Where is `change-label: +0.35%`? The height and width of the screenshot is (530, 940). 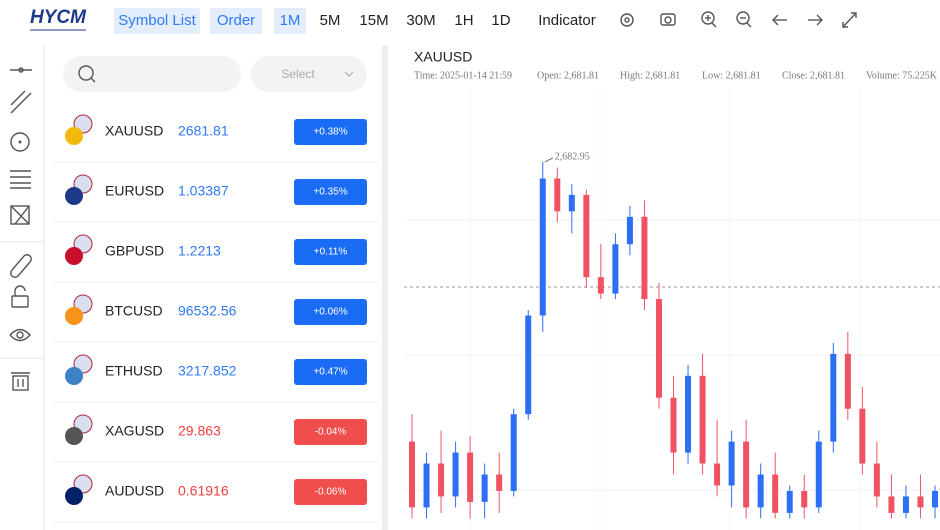
change-label: +0.35% is located at coordinates (330, 192).